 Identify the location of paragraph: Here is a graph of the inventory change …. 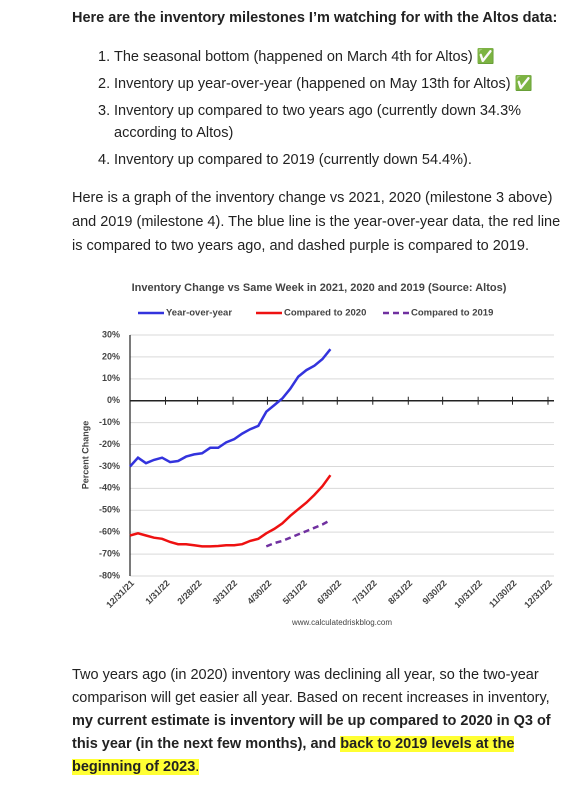
(316, 222).